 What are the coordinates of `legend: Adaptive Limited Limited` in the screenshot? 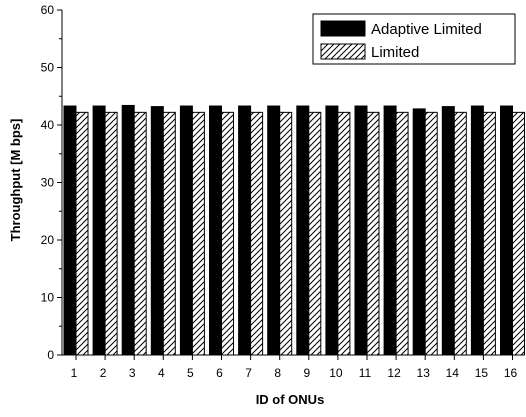 It's located at (414, 39).